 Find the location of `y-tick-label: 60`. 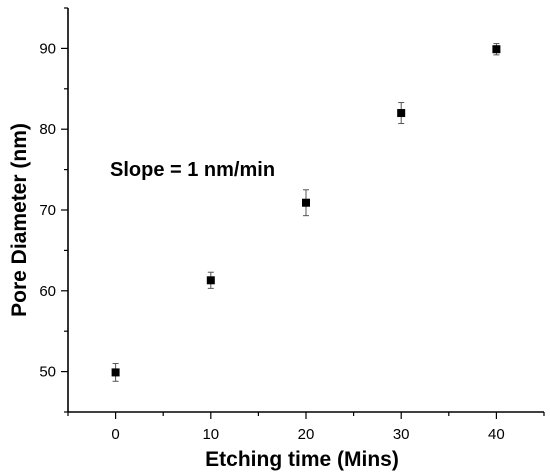

y-tick-label: 60 is located at coordinates (47, 291).